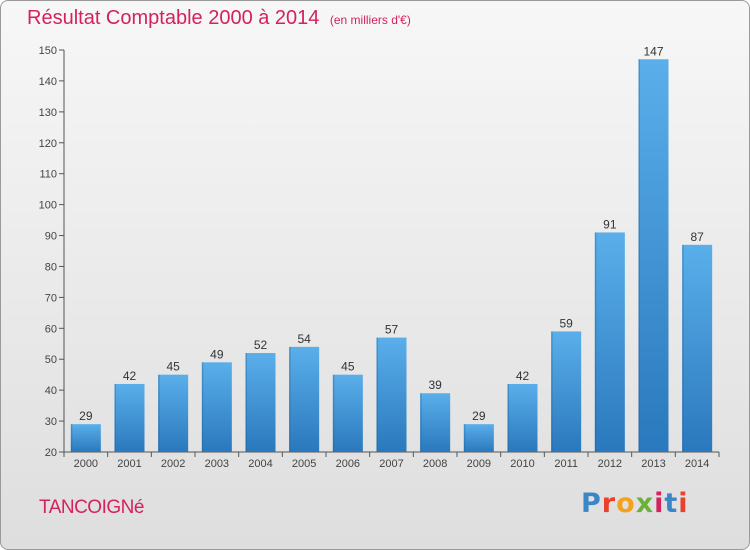 This screenshot has width=750, height=550. Describe the element at coordinates (129, 464) in the screenshot. I see `x-tick-label: 2001` at that location.